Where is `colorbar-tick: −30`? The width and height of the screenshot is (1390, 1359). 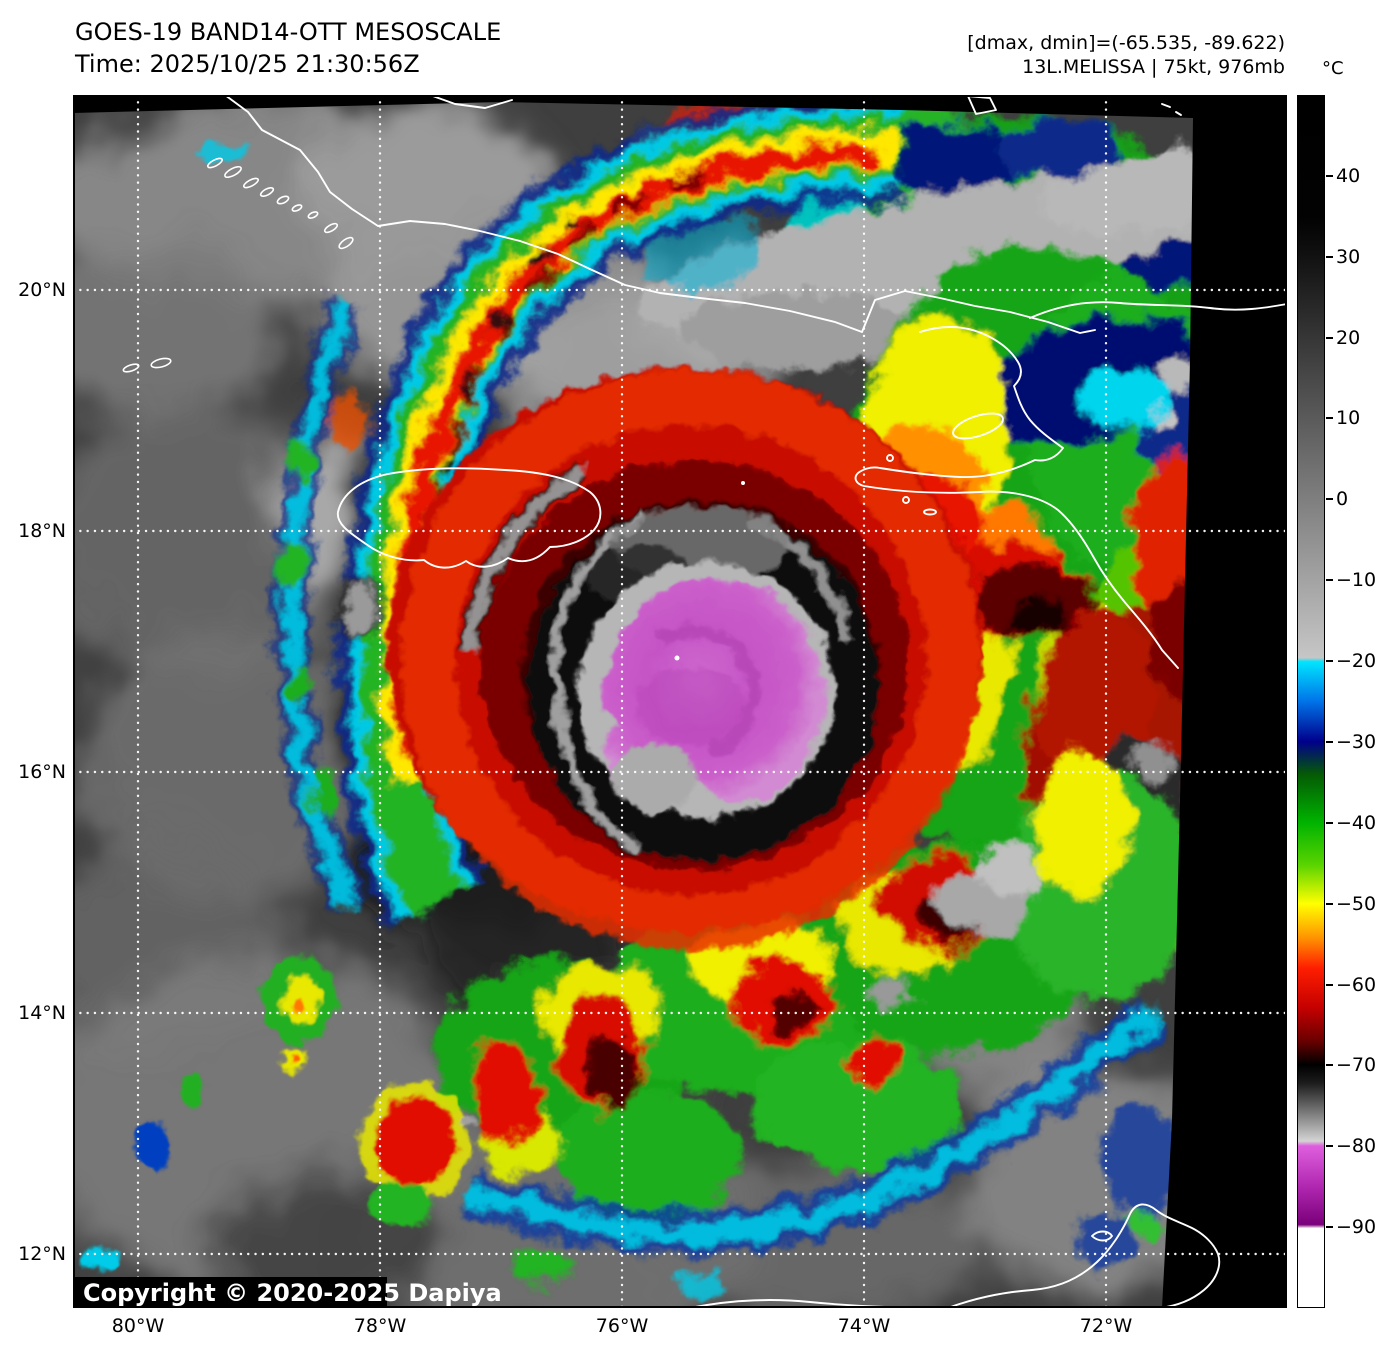
colorbar-tick: −30 is located at coordinates (1351, 742).